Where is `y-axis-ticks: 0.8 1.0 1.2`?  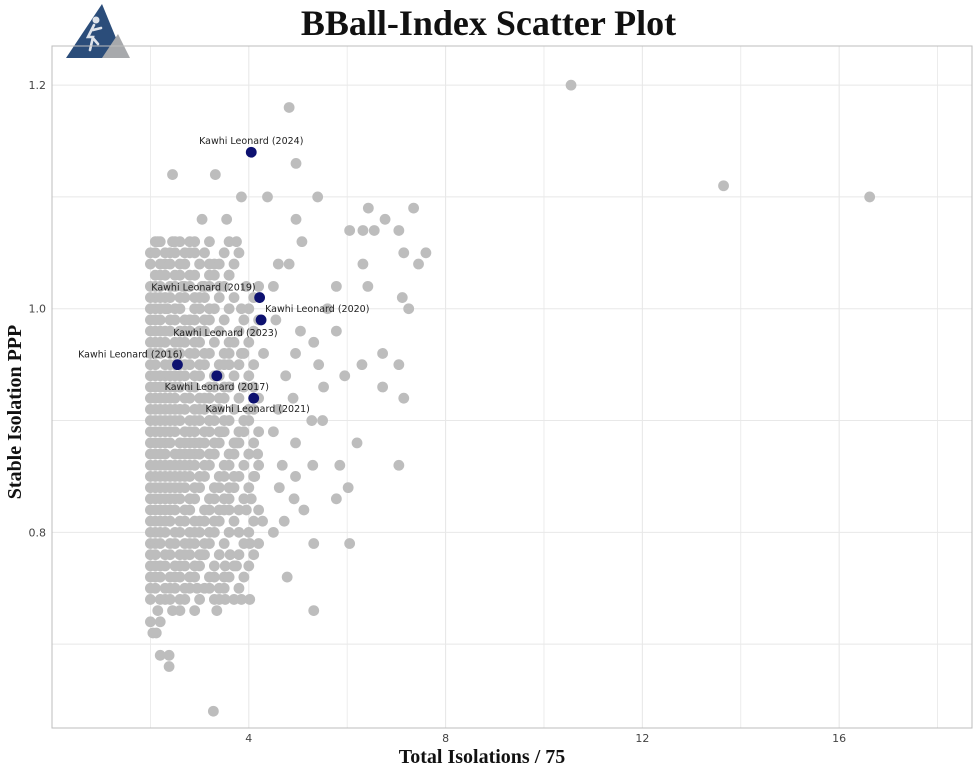
y-axis-ticks: 0.8 1.0 1.2 is located at coordinates (38, 309).